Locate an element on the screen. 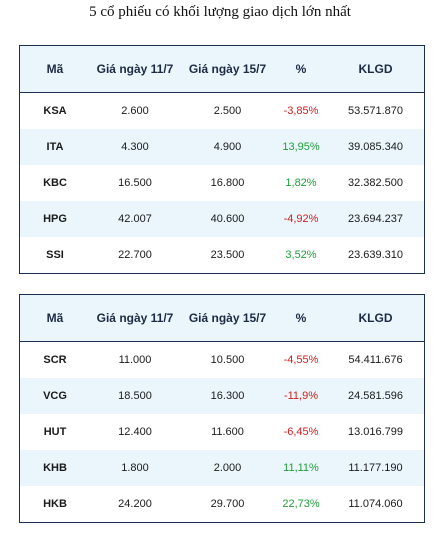 Image resolution: width=440 pixels, height=533 pixels. cell-gia-11-7: 1.800 is located at coordinates (135, 468).